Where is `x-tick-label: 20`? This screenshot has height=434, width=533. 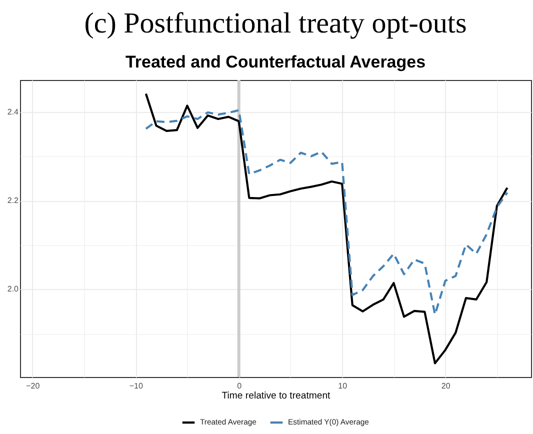 x-tick-label: 20 is located at coordinates (446, 386).